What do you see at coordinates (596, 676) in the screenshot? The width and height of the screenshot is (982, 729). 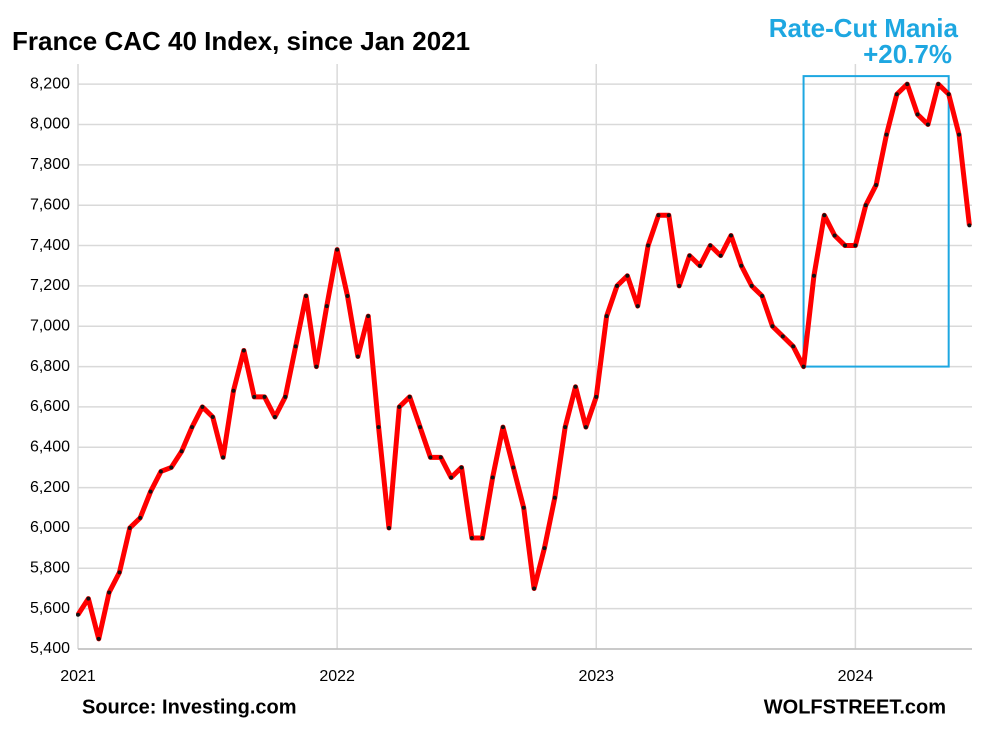 I see `x-tick-label: 2023` at bounding box center [596, 676].